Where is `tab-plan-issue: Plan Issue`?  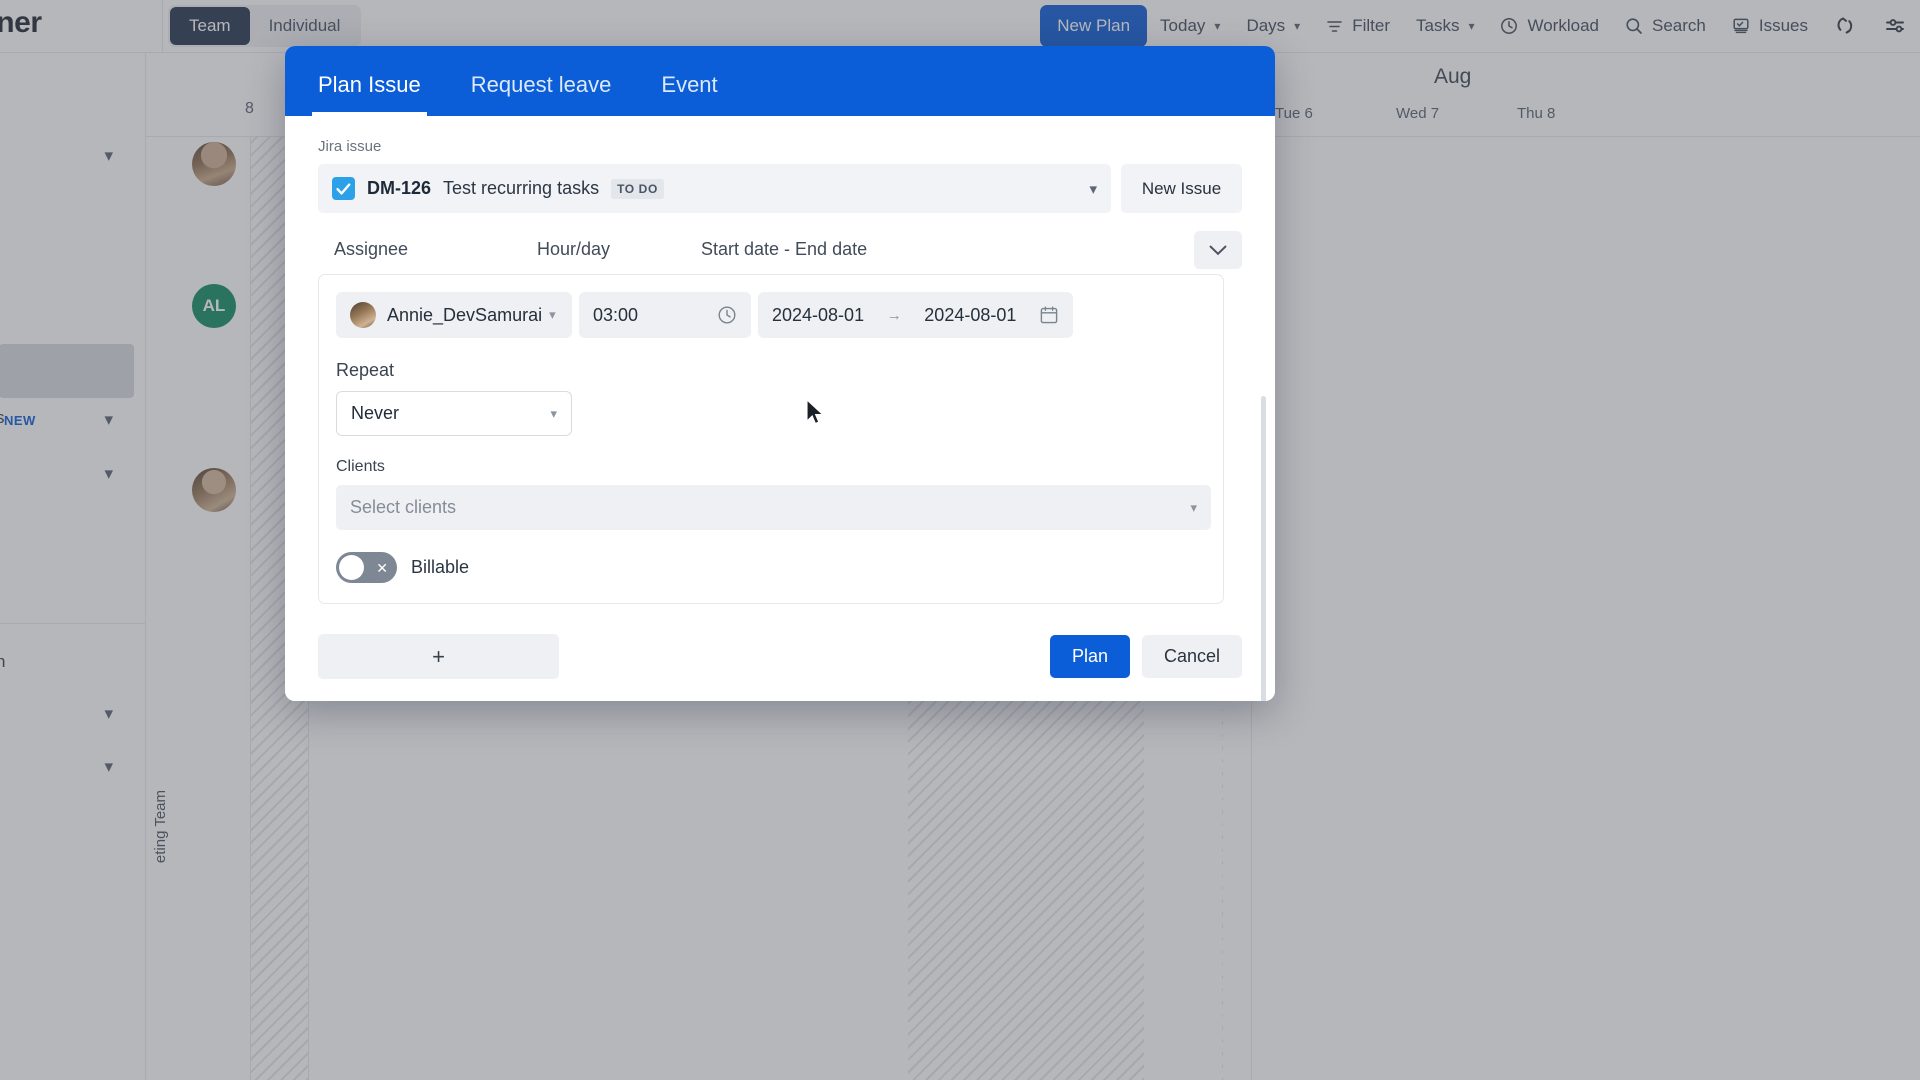
tab-plan-issue: Plan Issue is located at coordinates (369, 94).